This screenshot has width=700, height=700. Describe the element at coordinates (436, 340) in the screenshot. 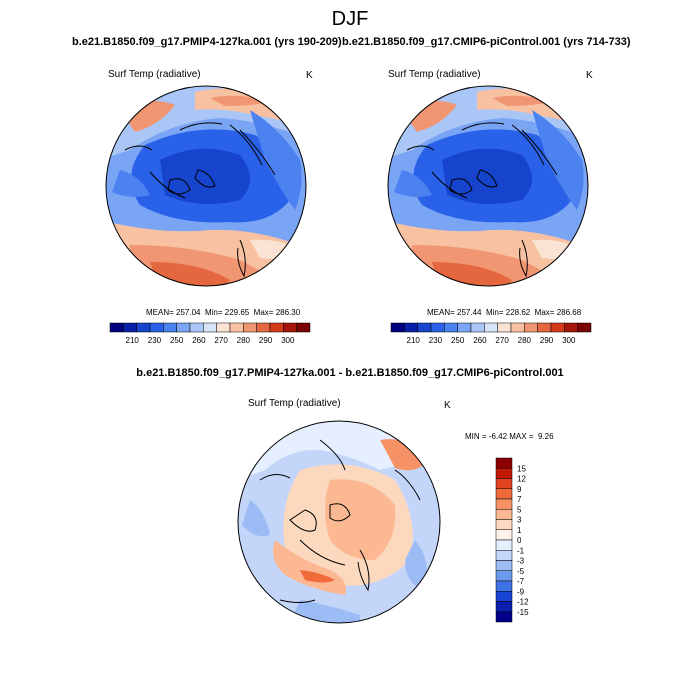

I see `colorbar-right-tick-label: 230` at that location.